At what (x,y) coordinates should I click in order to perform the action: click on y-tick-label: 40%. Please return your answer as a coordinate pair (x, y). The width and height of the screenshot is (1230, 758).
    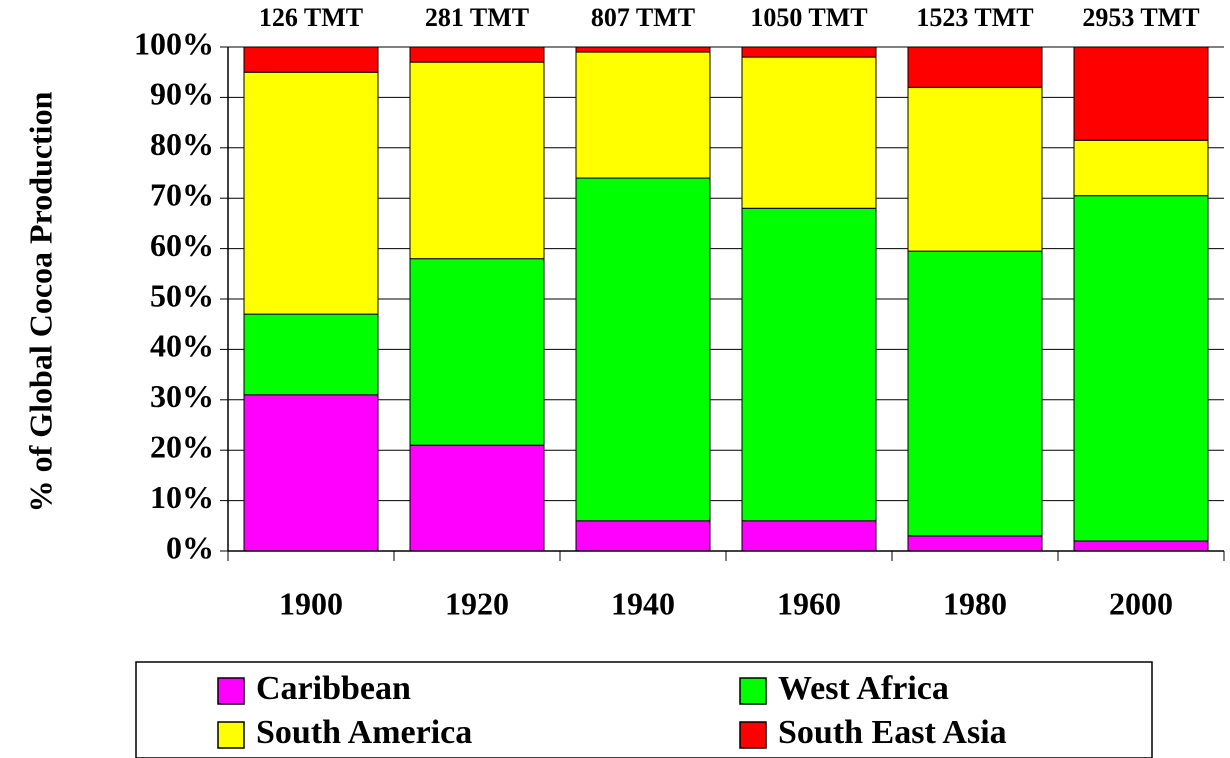
    Looking at the image, I should click on (182, 346).